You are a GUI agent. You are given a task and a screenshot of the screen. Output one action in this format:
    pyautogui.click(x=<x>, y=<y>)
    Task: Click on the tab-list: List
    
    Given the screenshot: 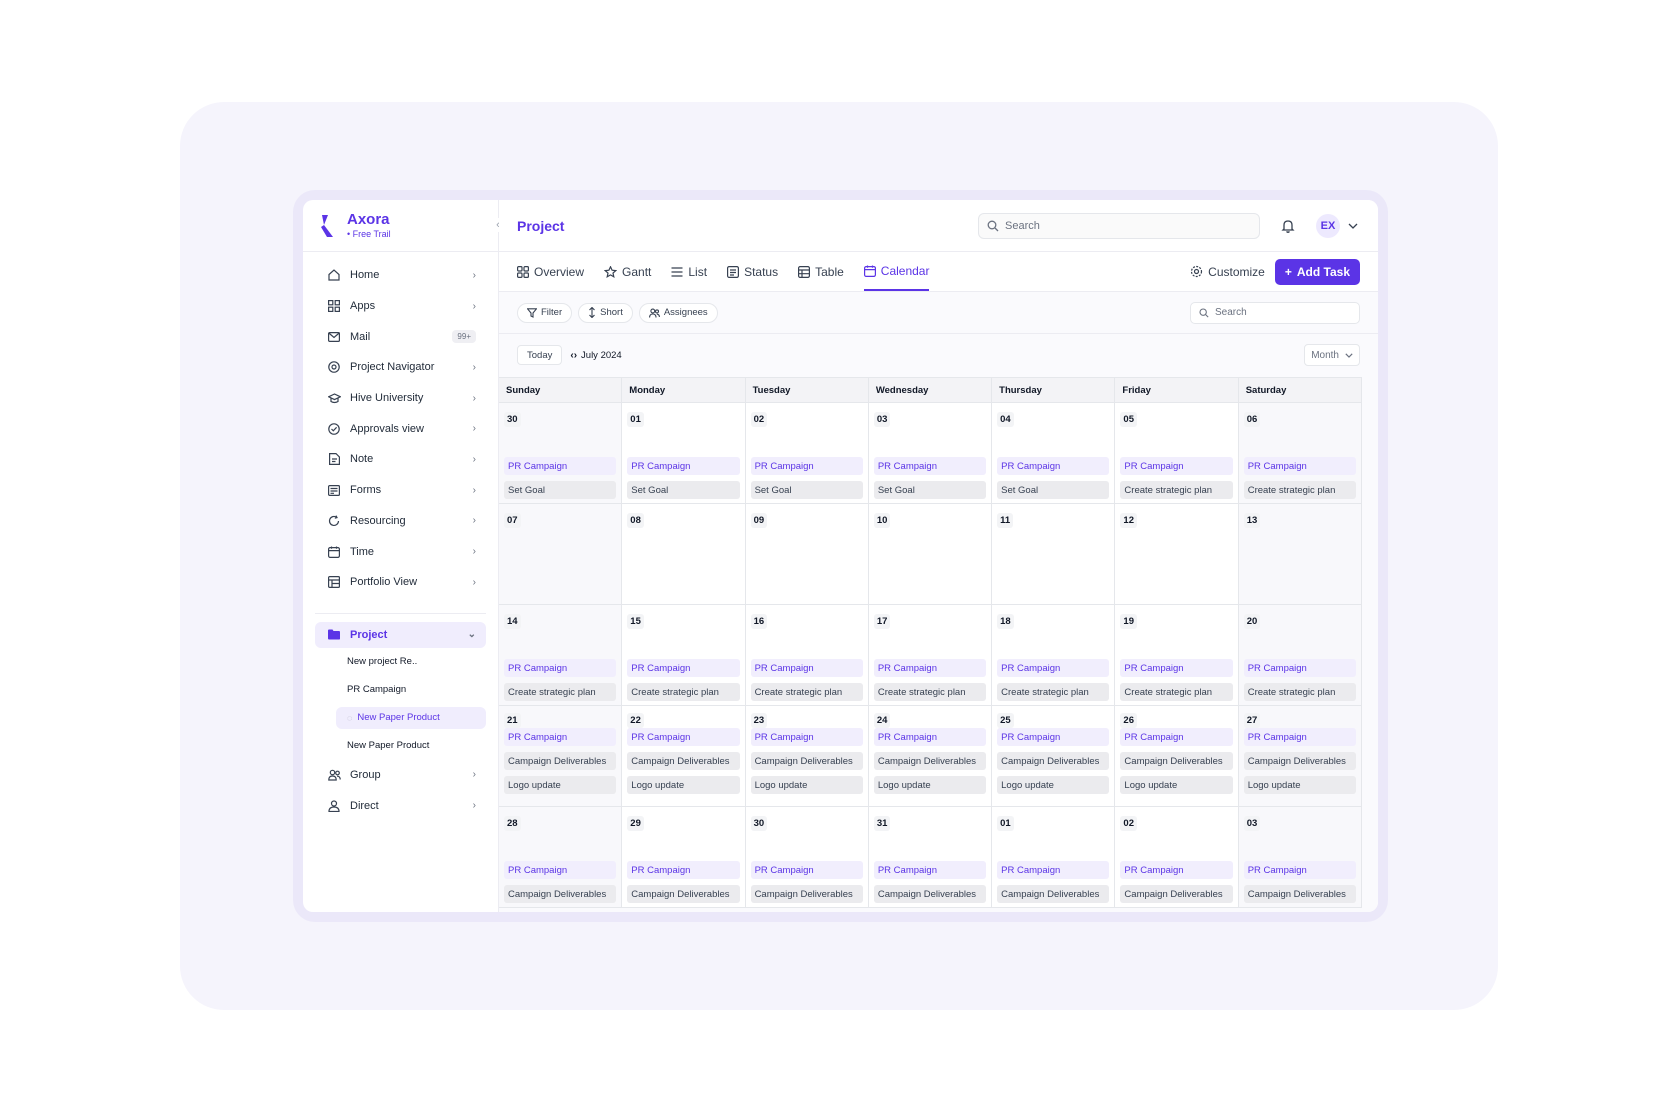 What is the action you would take?
    pyautogui.click(x=689, y=271)
    